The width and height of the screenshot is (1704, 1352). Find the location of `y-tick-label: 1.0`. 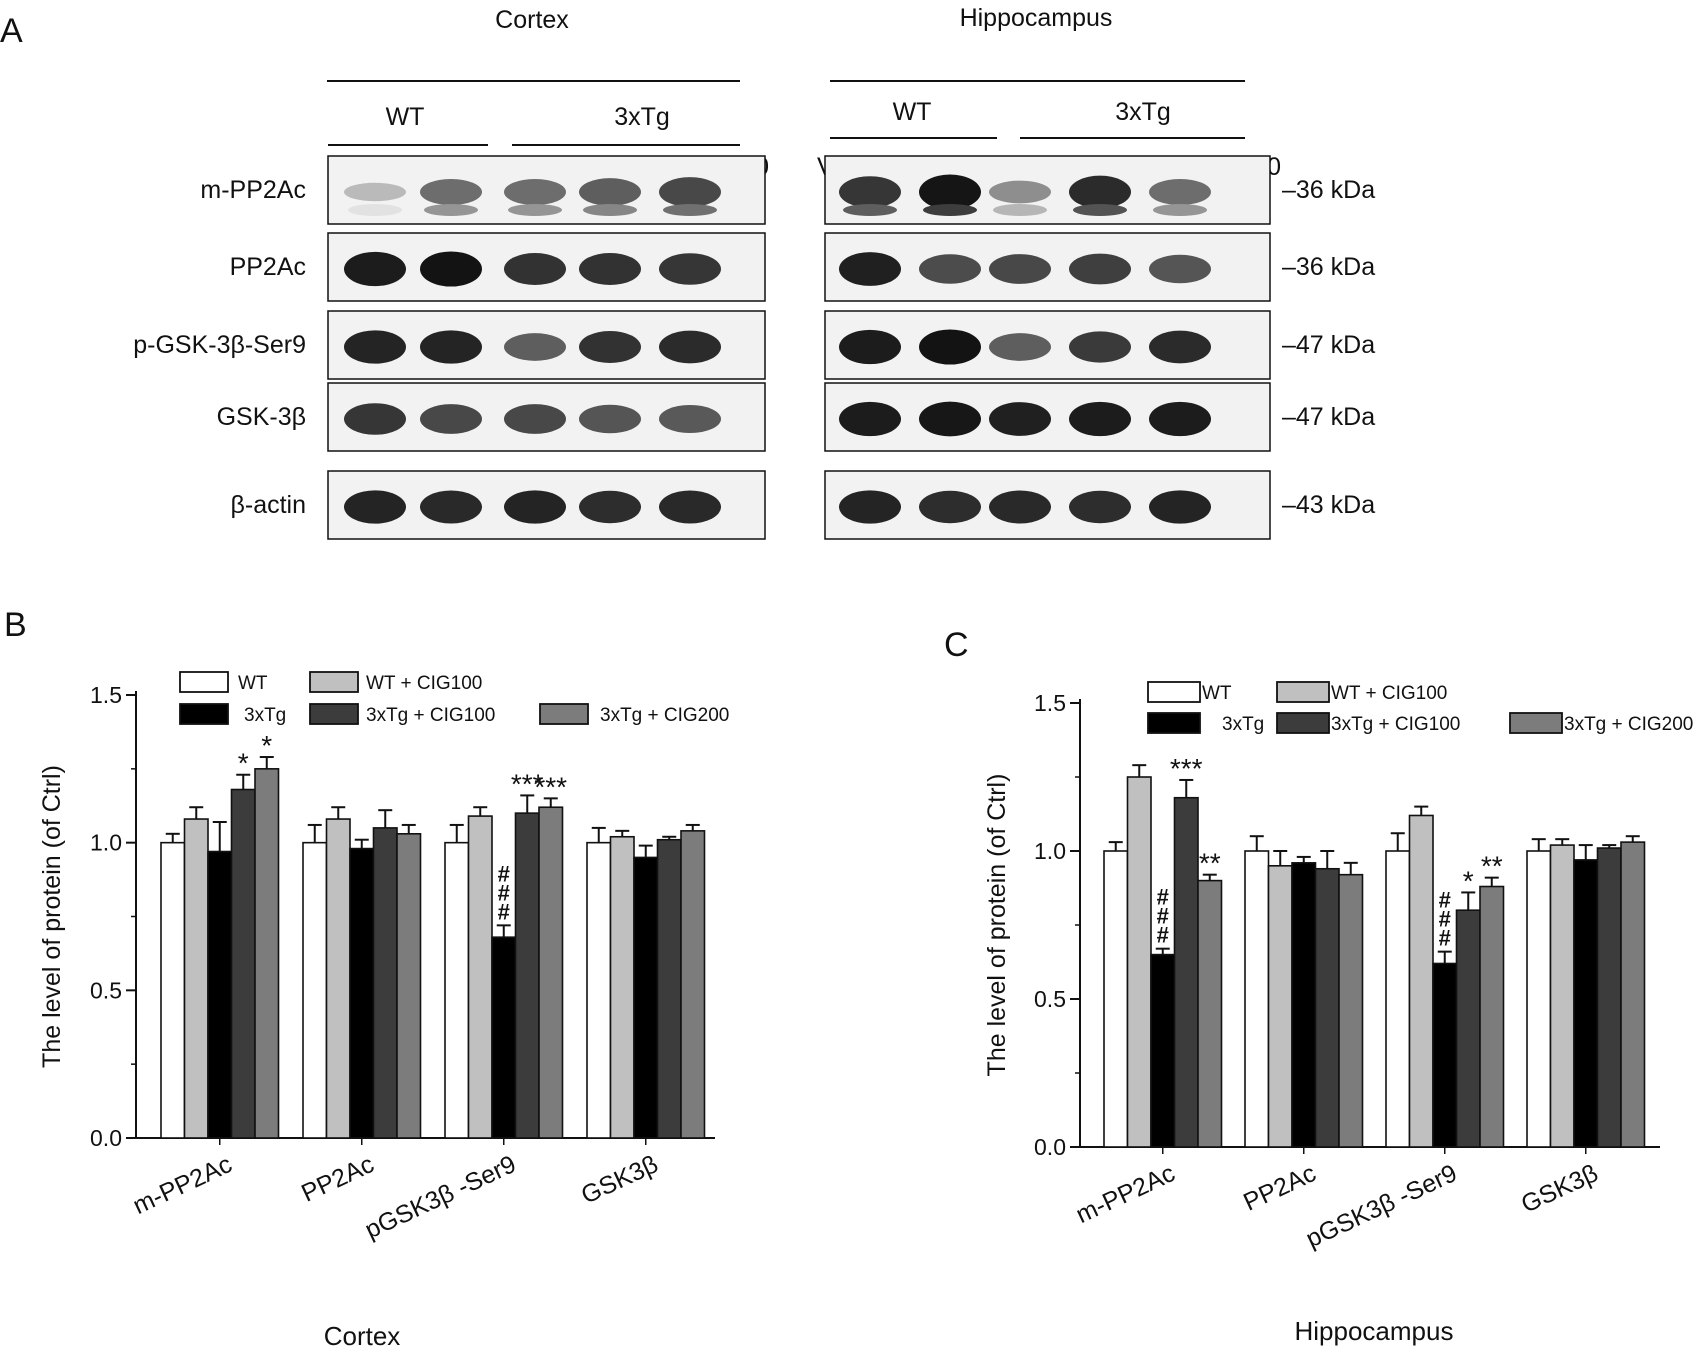

y-tick-label: 1.0 is located at coordinates (106, 843).